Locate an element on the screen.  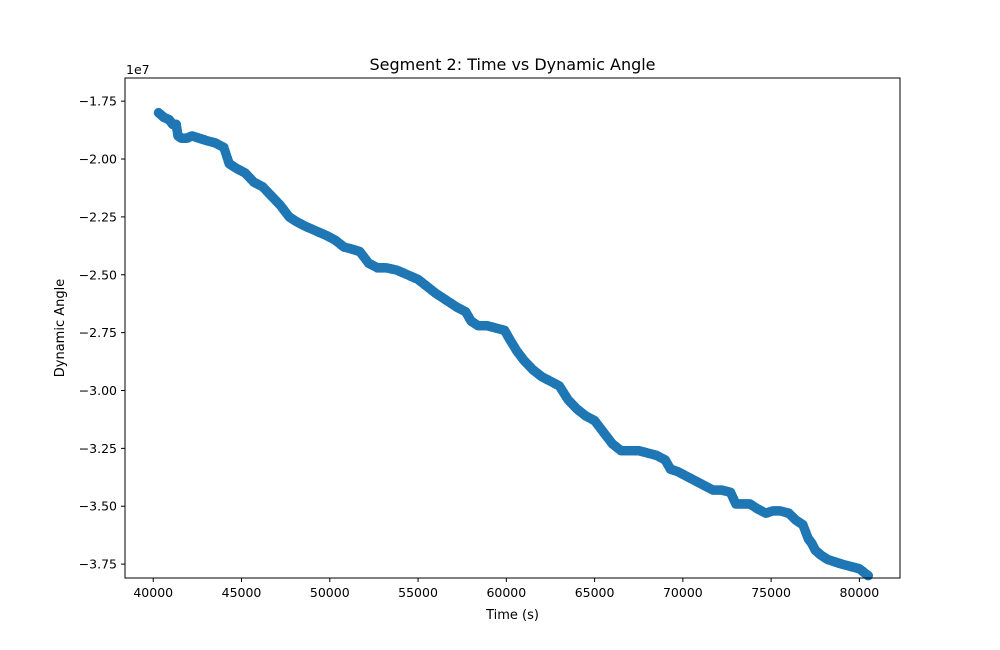
y-axis-offset-label: 1e7 is located at coordinates (138, 69).